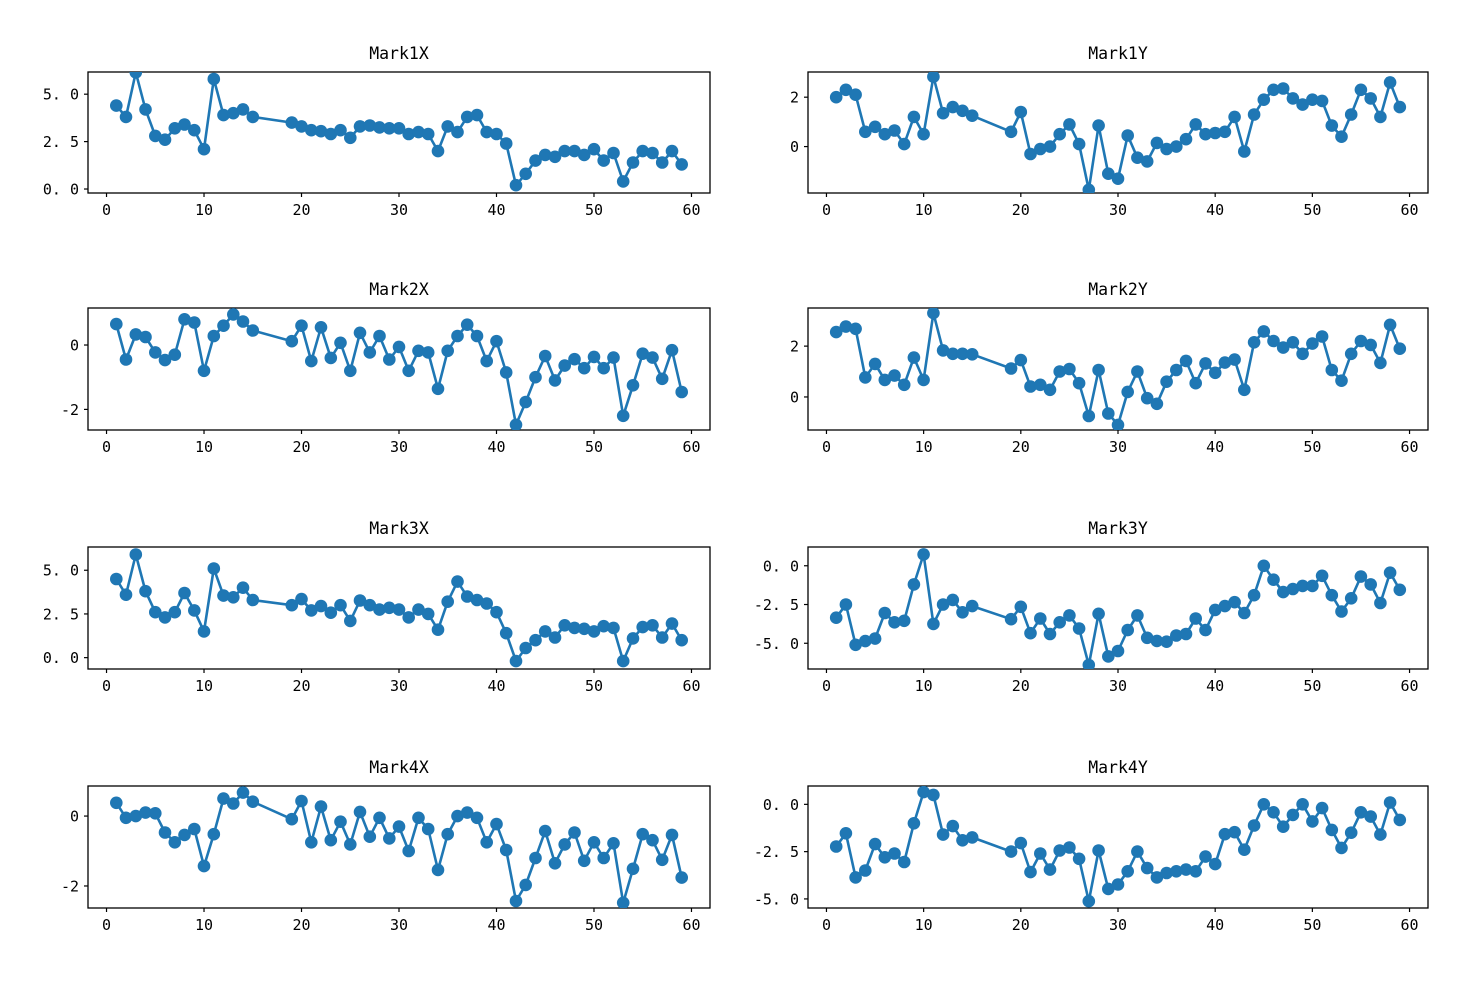 Image resolution: width=1461 pixels, height=983 pixels. Describe the element at coordinates (794, 147) in the screenshot. I see `y-tick-label: 0` at that location.